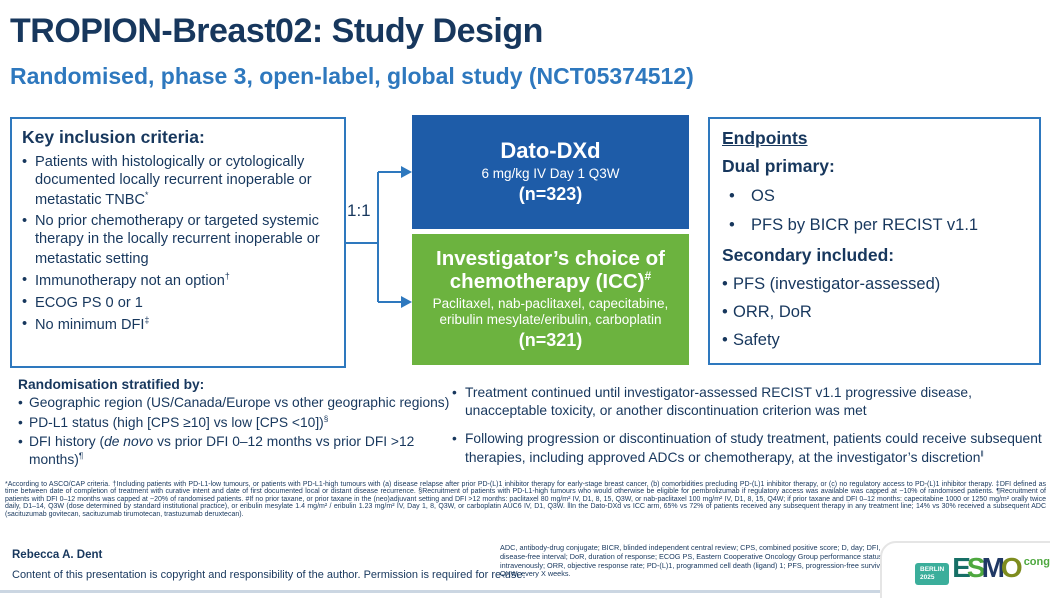  I want to click on secondary-label: Secondary included:, so click(808, 255).